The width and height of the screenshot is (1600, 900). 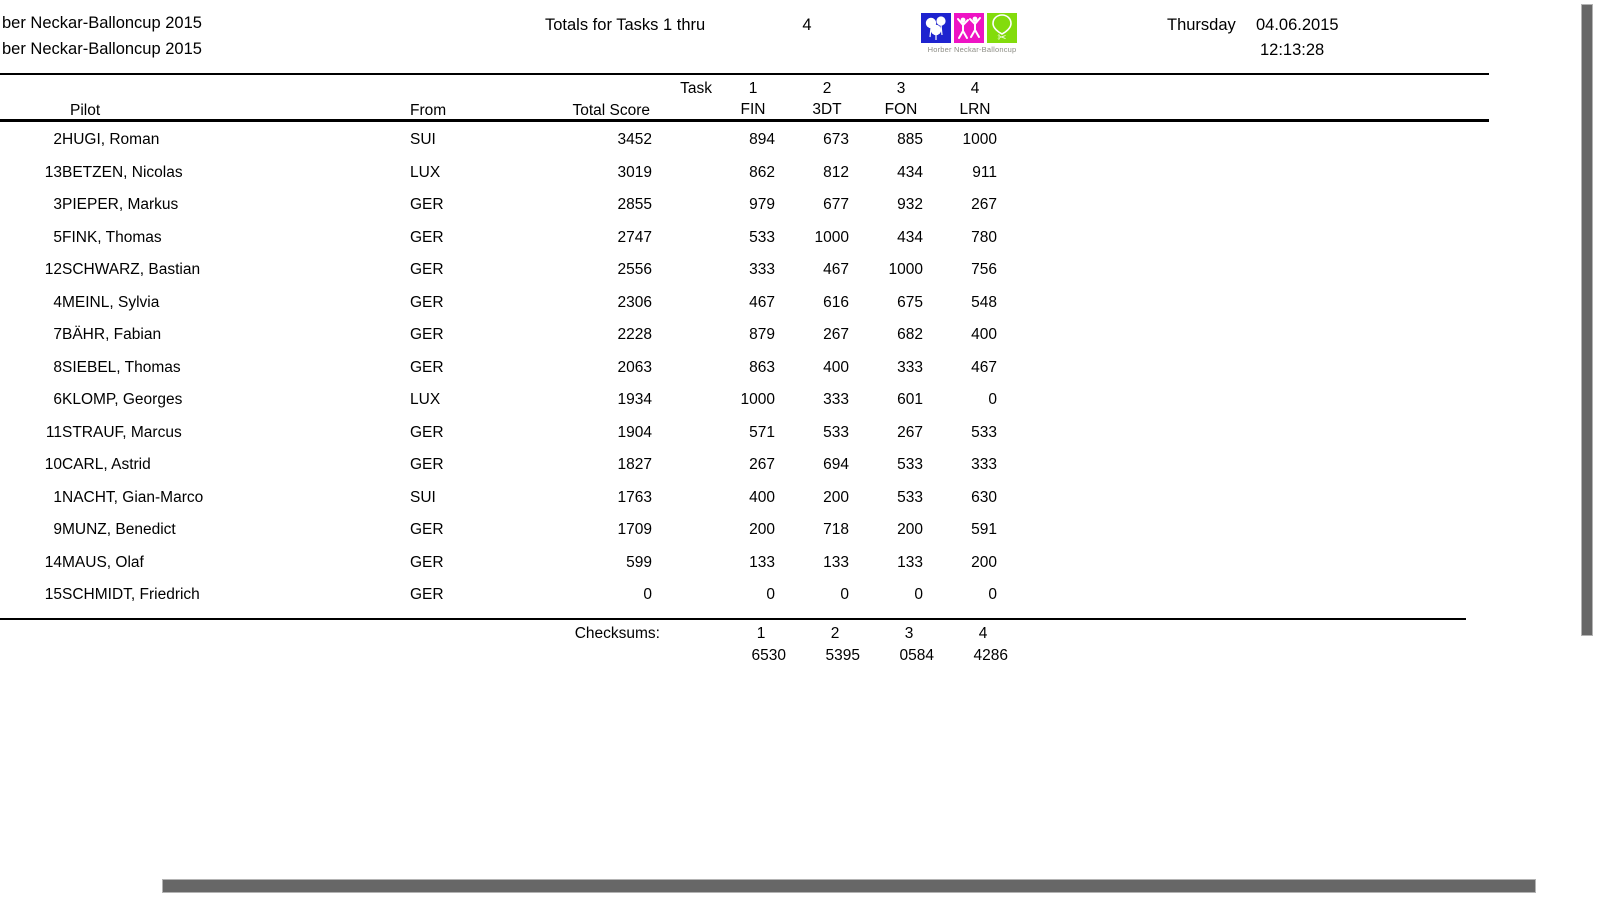 I want to click on task3-score: 1000, so click(x=905, y=269).